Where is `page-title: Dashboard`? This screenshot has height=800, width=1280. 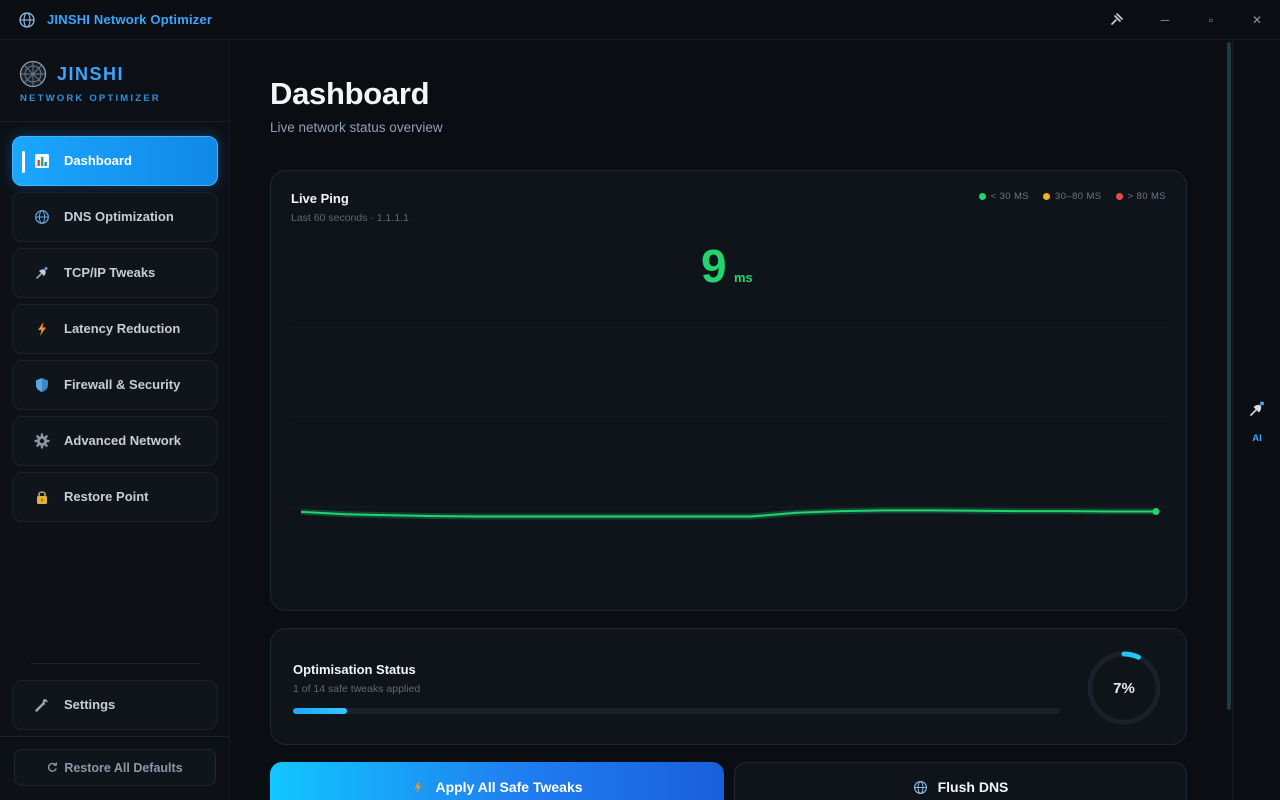 page-title: Dashboard is located at coordinates (350, 93).